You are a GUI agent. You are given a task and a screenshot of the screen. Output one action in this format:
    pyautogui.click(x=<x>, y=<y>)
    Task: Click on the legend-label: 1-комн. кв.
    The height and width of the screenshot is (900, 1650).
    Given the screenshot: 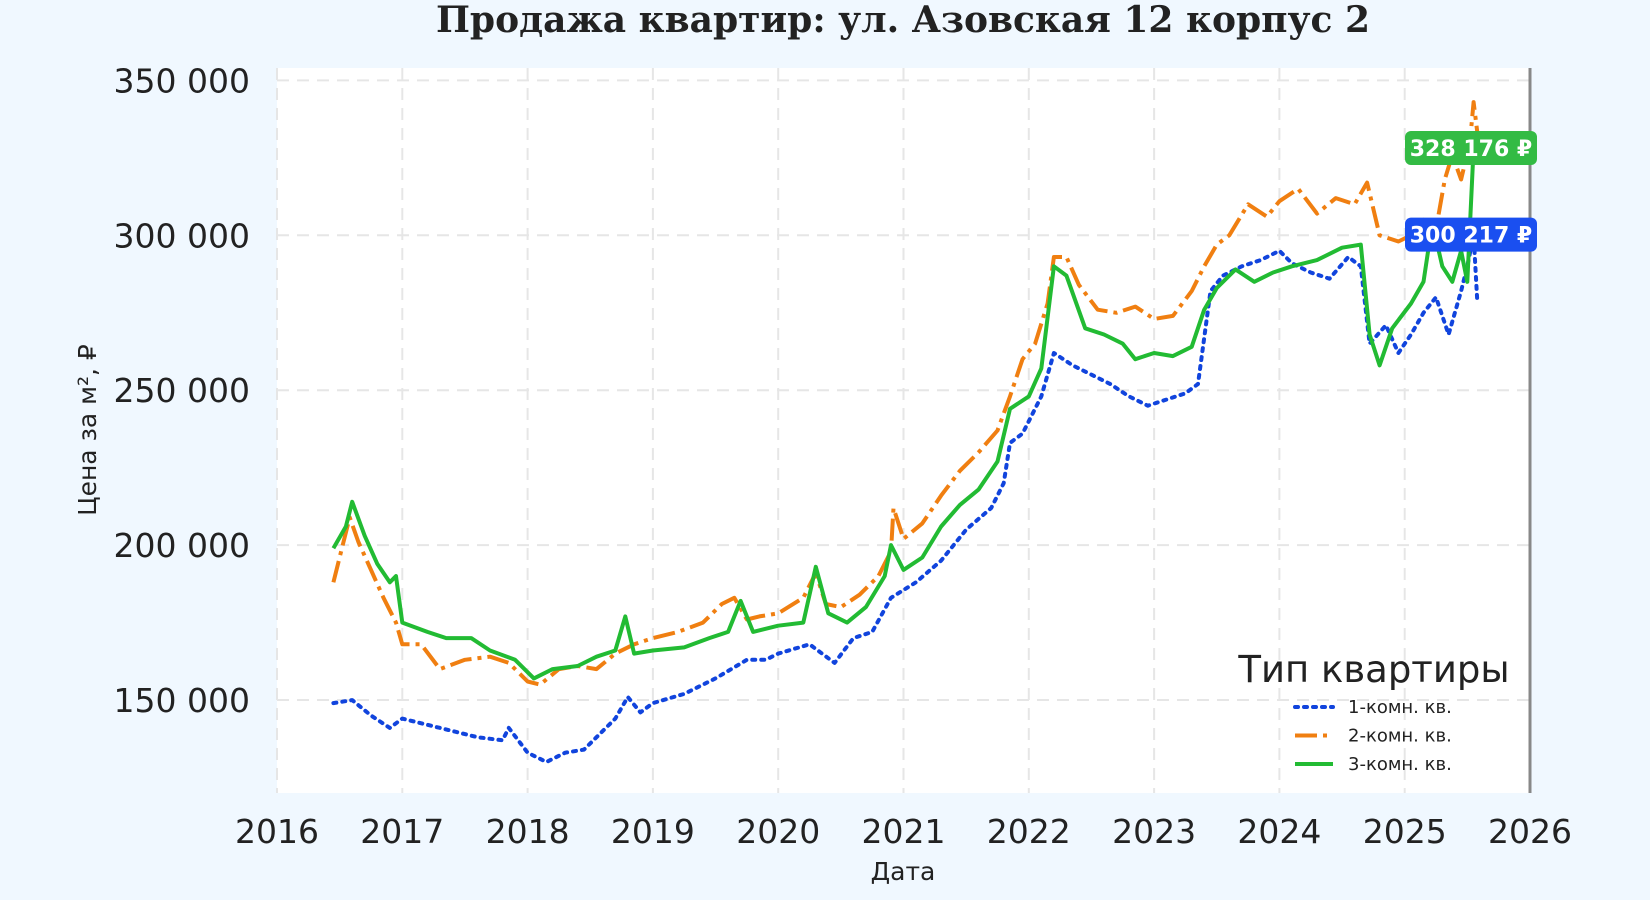 What is the action you would take?
    pyautogui.click(x=1400, y=707)
    